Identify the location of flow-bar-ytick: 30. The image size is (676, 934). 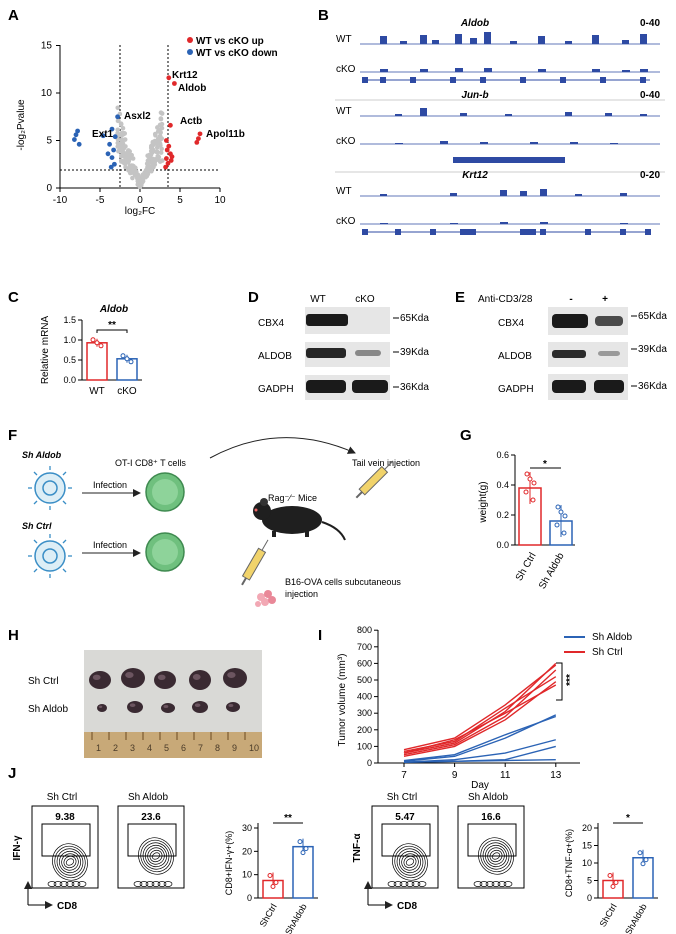
(247, 828).